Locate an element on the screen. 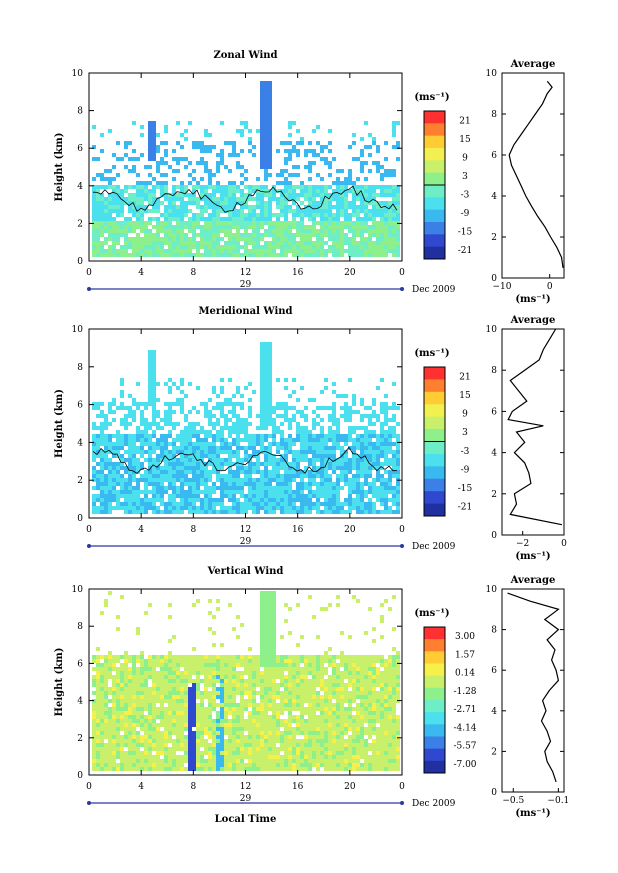 The height and width of the screenshot is (873, 618). x-tick-label: 8 is located at coordinates (193, 530).